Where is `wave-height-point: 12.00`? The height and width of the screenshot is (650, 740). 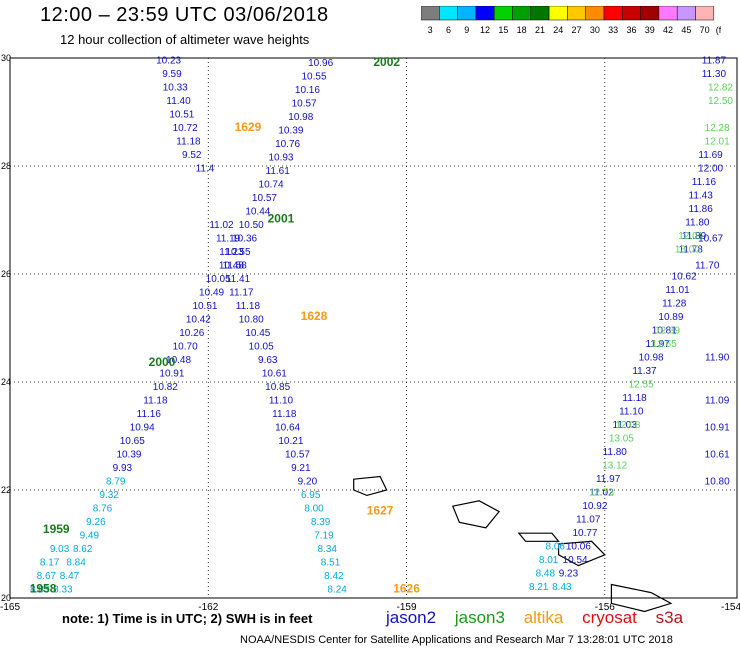
wave-height-point: 12.00 is located at coordinates (710, 168).